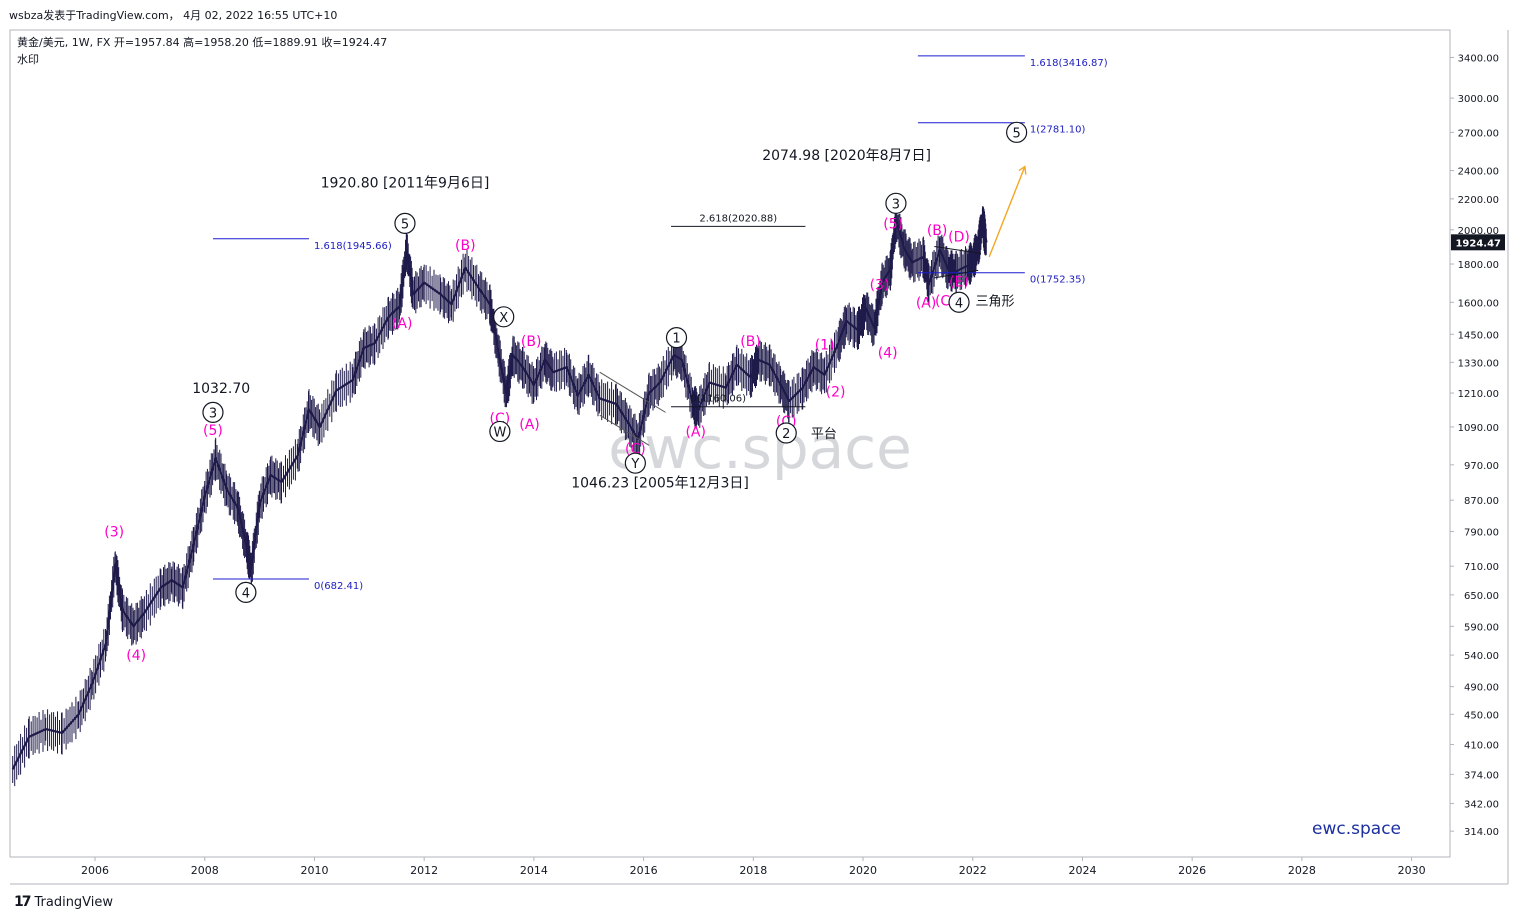  I want to click on wave-label-circled: 2, so click(786, 434).